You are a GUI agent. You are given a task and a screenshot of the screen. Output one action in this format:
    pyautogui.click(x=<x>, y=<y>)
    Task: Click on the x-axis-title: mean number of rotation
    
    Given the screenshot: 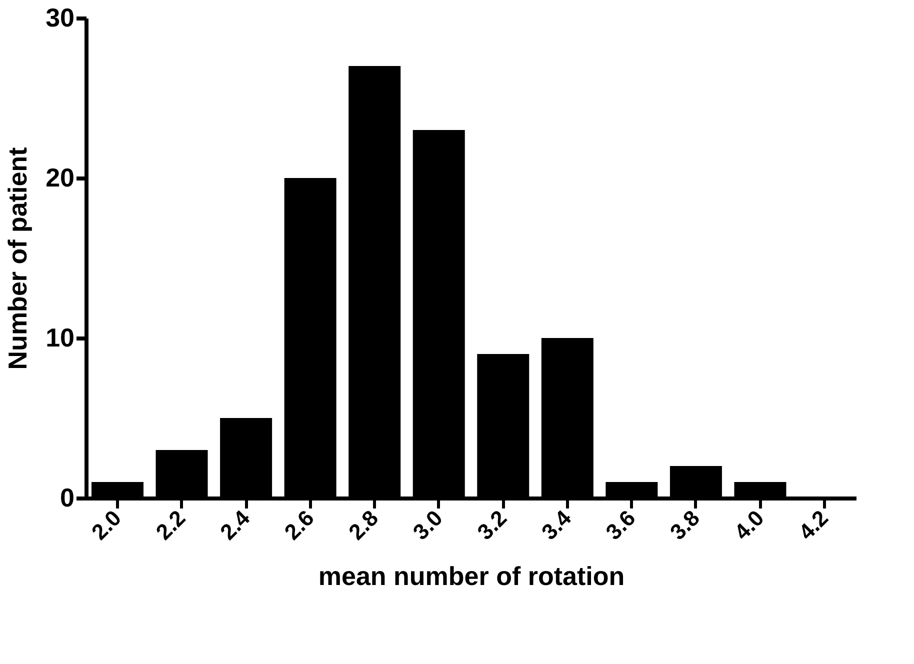 What is the action you would take?
    pyautogui.click(x=471, y=575)
    